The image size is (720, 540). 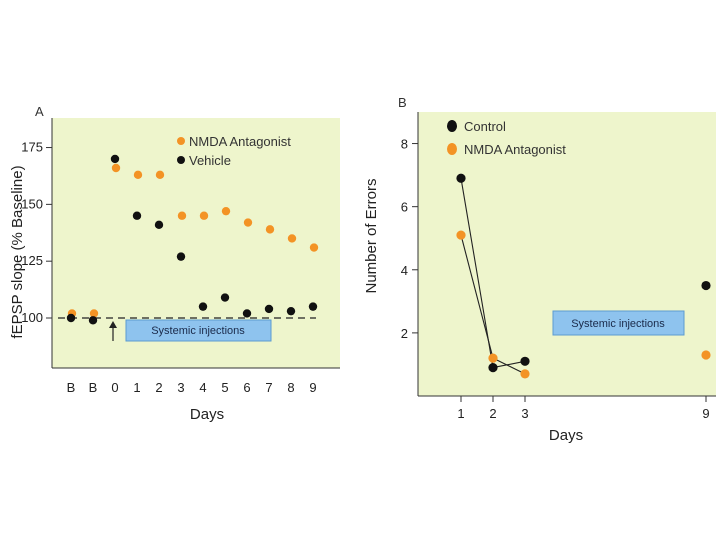 What do you see at coordinates (566, 435) in the screenshot?
I see `panel-b-x-label: Days` at bounding box center [566, 435].